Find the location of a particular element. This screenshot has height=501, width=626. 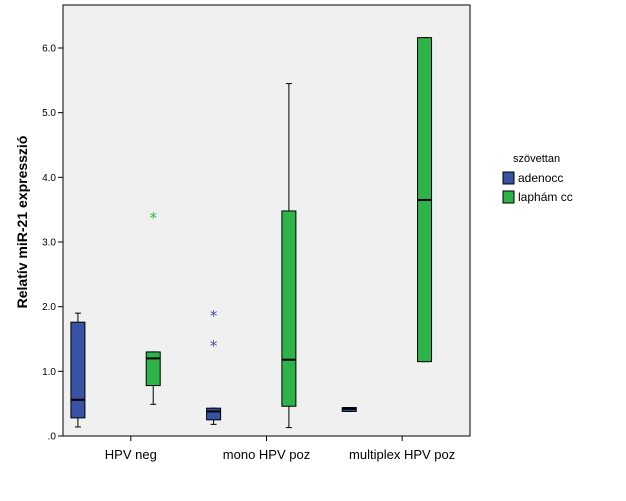

y-tick-label: 5.0 is located at coordinates (49, 113).